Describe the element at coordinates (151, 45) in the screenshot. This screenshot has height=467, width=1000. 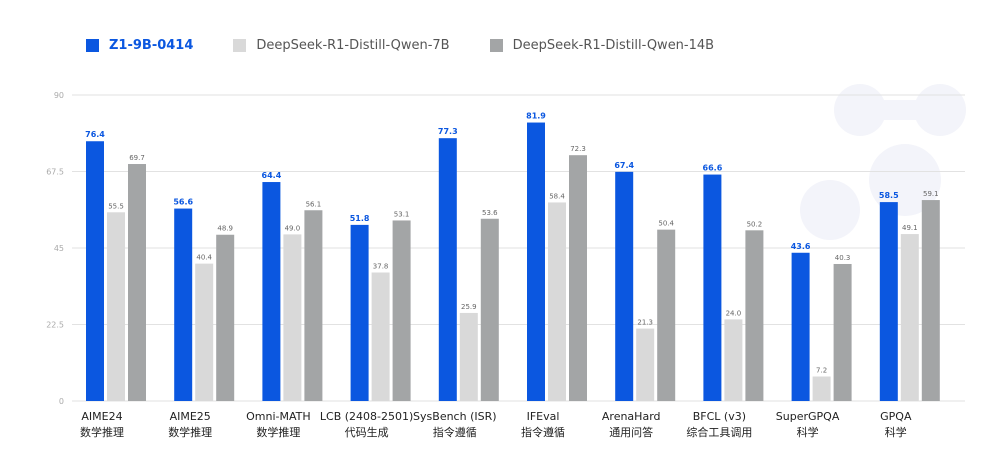
I see `legend-label: Z1-9B-0414` at that location.